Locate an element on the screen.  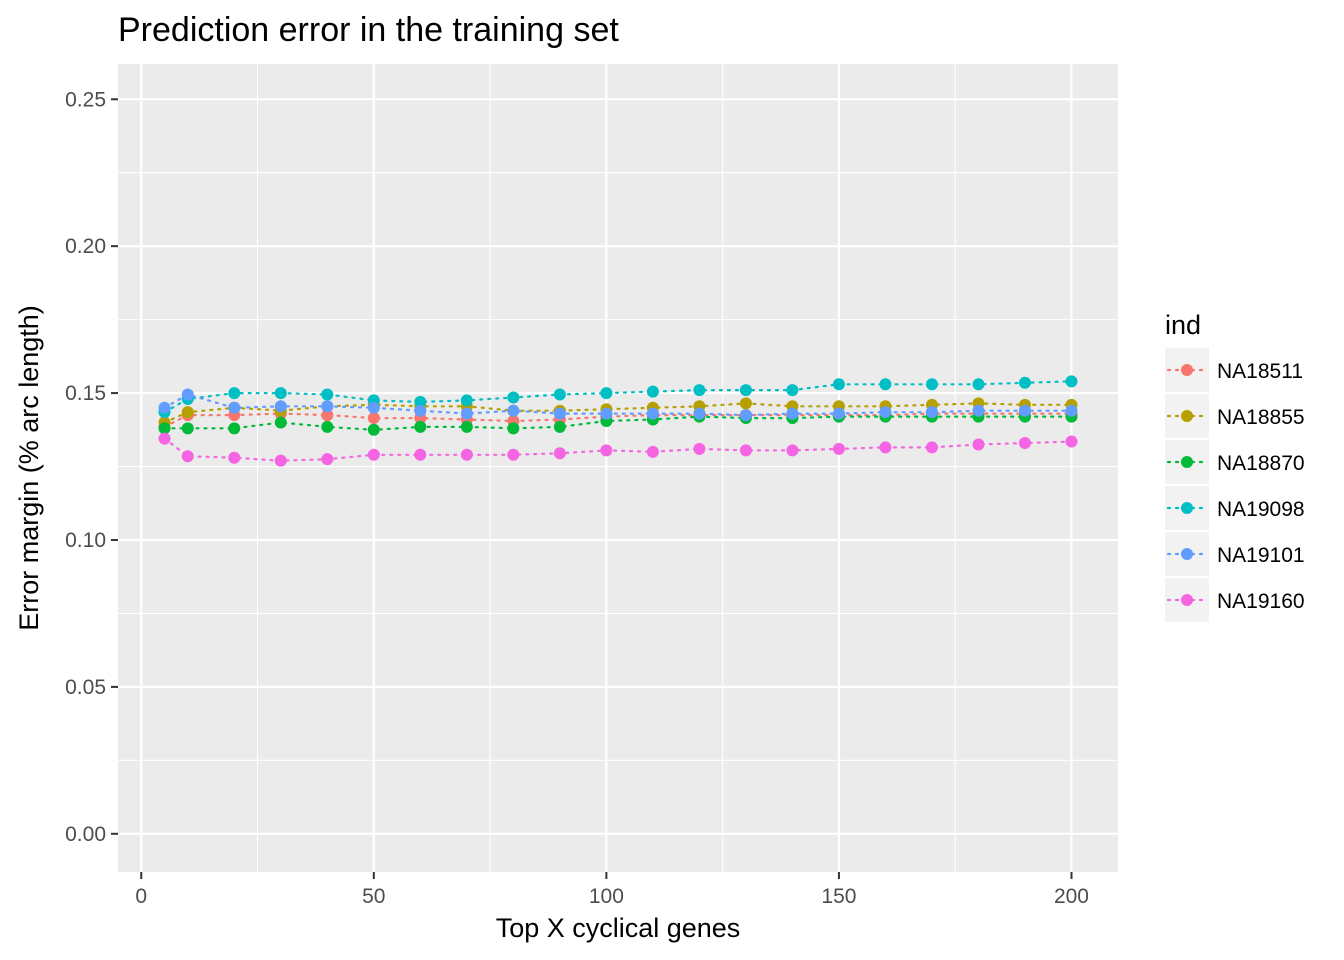
legend-item: NA19160 is located at coordinates (1235, 600).